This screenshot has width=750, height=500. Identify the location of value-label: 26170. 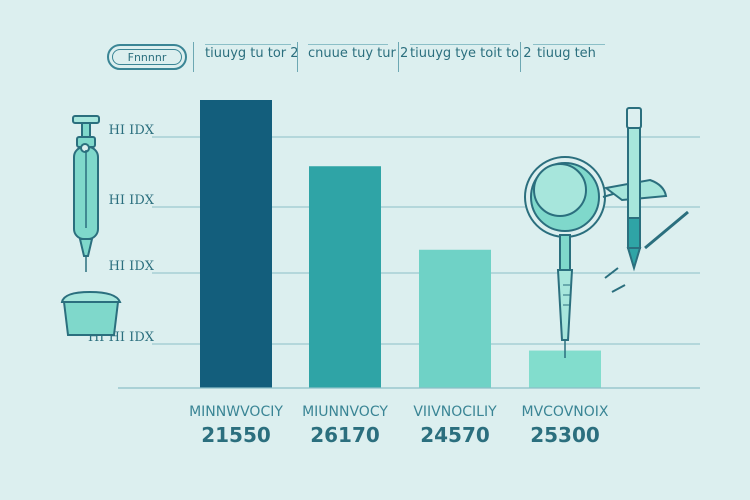
(345, 435).